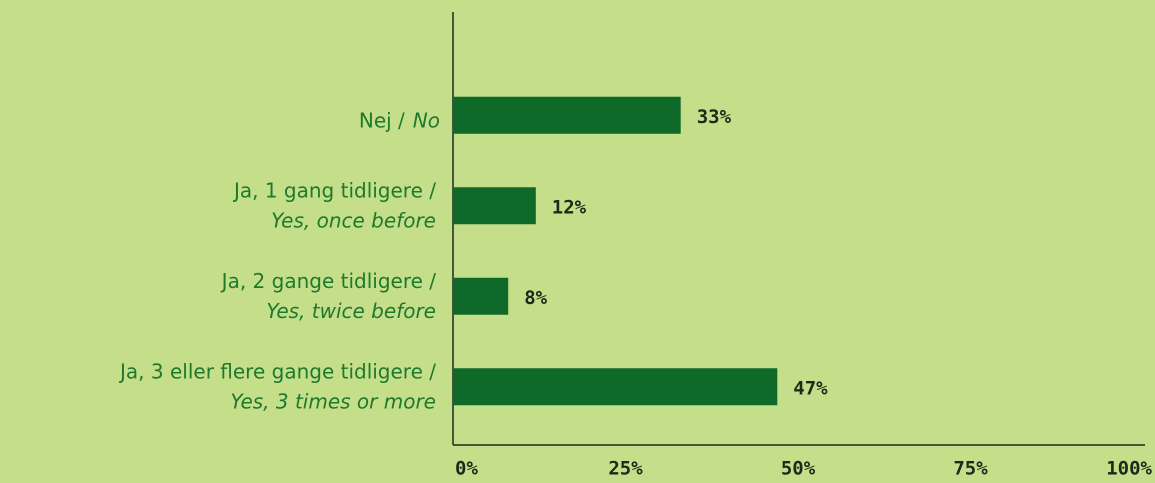 This screenshot has height=483, width=1155. I want to click on x-tick-label: 100%, so click(1129, 469).